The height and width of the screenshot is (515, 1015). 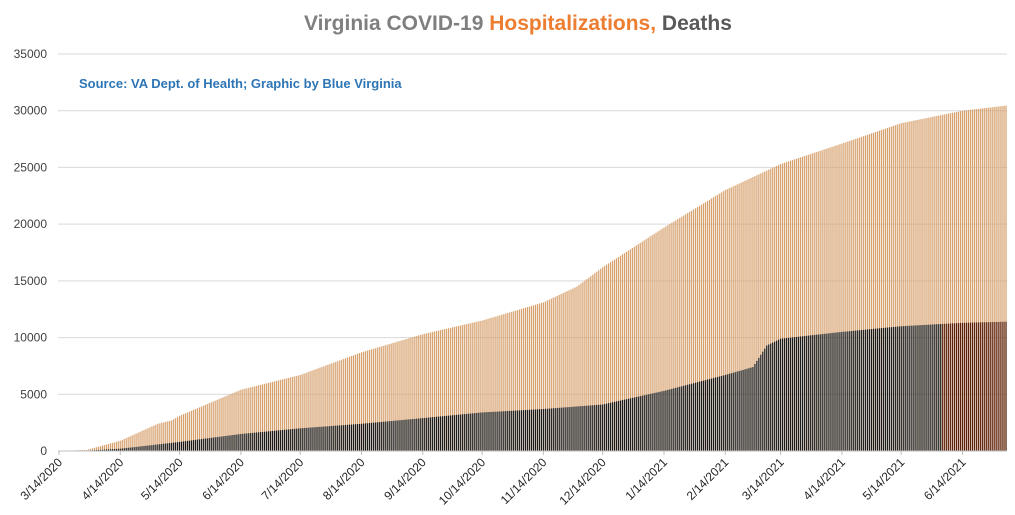 What do you see at coordinates (646, 479) in the screenshot?
I see `x-tick-label: 1/14/2021` at bounding box center [646, 479].